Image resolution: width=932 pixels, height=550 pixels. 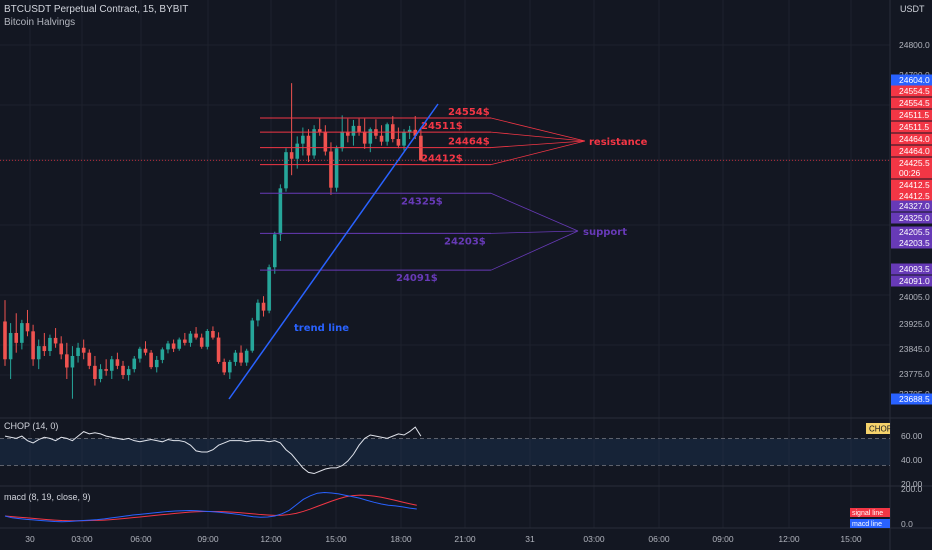 What do you see at coordinates (880, 429) in the screenshot?
I see `chop-badge: CHOP` at bounding box center [880, 429].